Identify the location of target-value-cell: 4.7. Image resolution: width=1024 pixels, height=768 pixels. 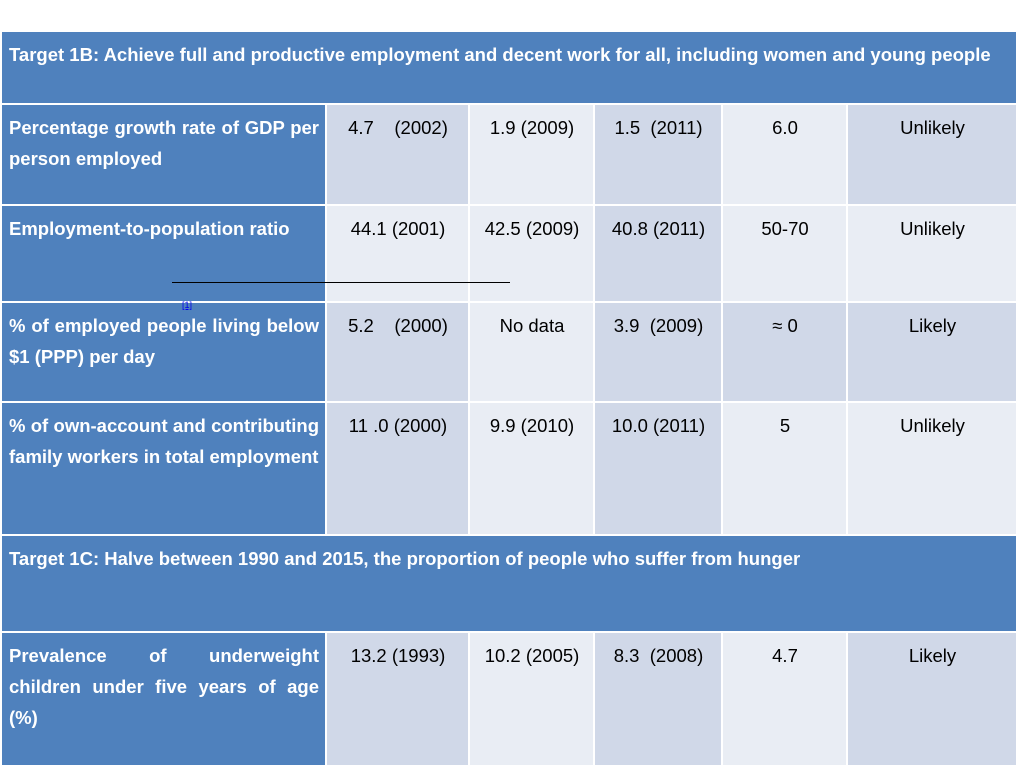
(784, 699).